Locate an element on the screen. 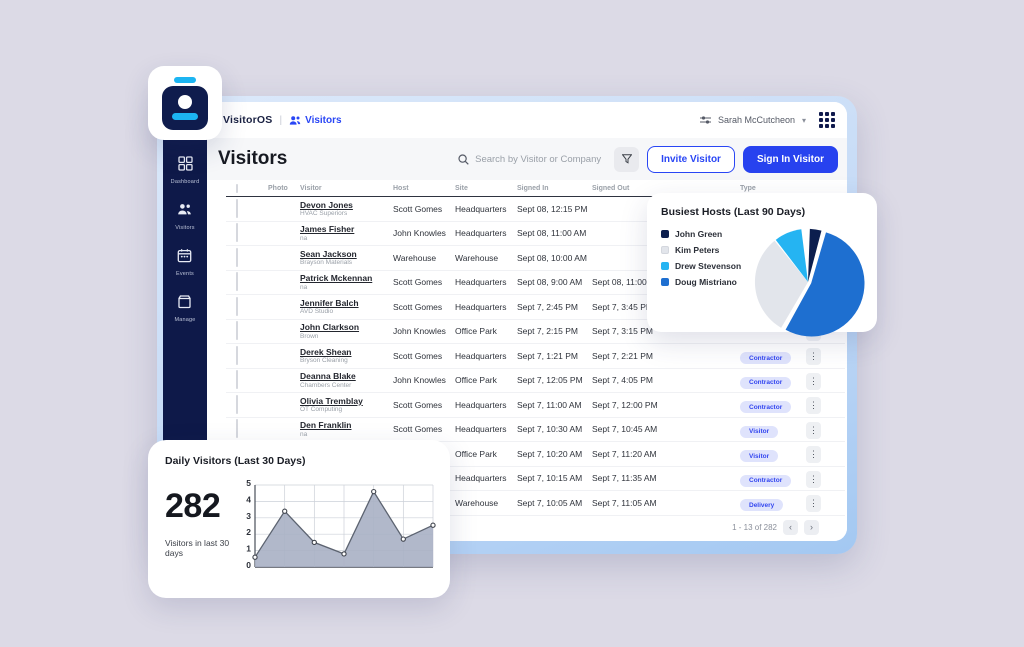 The image size is (1024, 647). visitor-company: Bryson Cleaning is located at coordinates (324, 361).